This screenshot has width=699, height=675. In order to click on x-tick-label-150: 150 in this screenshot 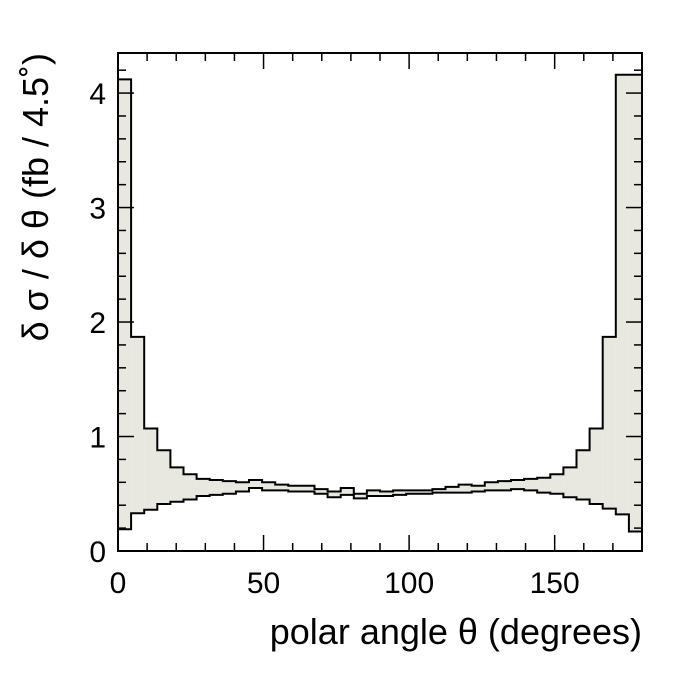, I will do `click(555, 583)`.